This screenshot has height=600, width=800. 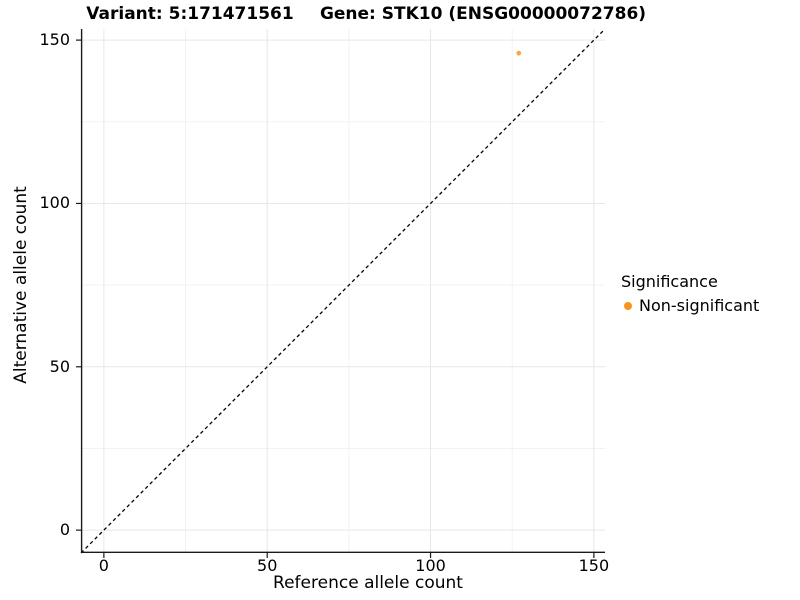 I want to click on plot-title-variant: Variant: 5:171471561, so click(x=190, y=14).